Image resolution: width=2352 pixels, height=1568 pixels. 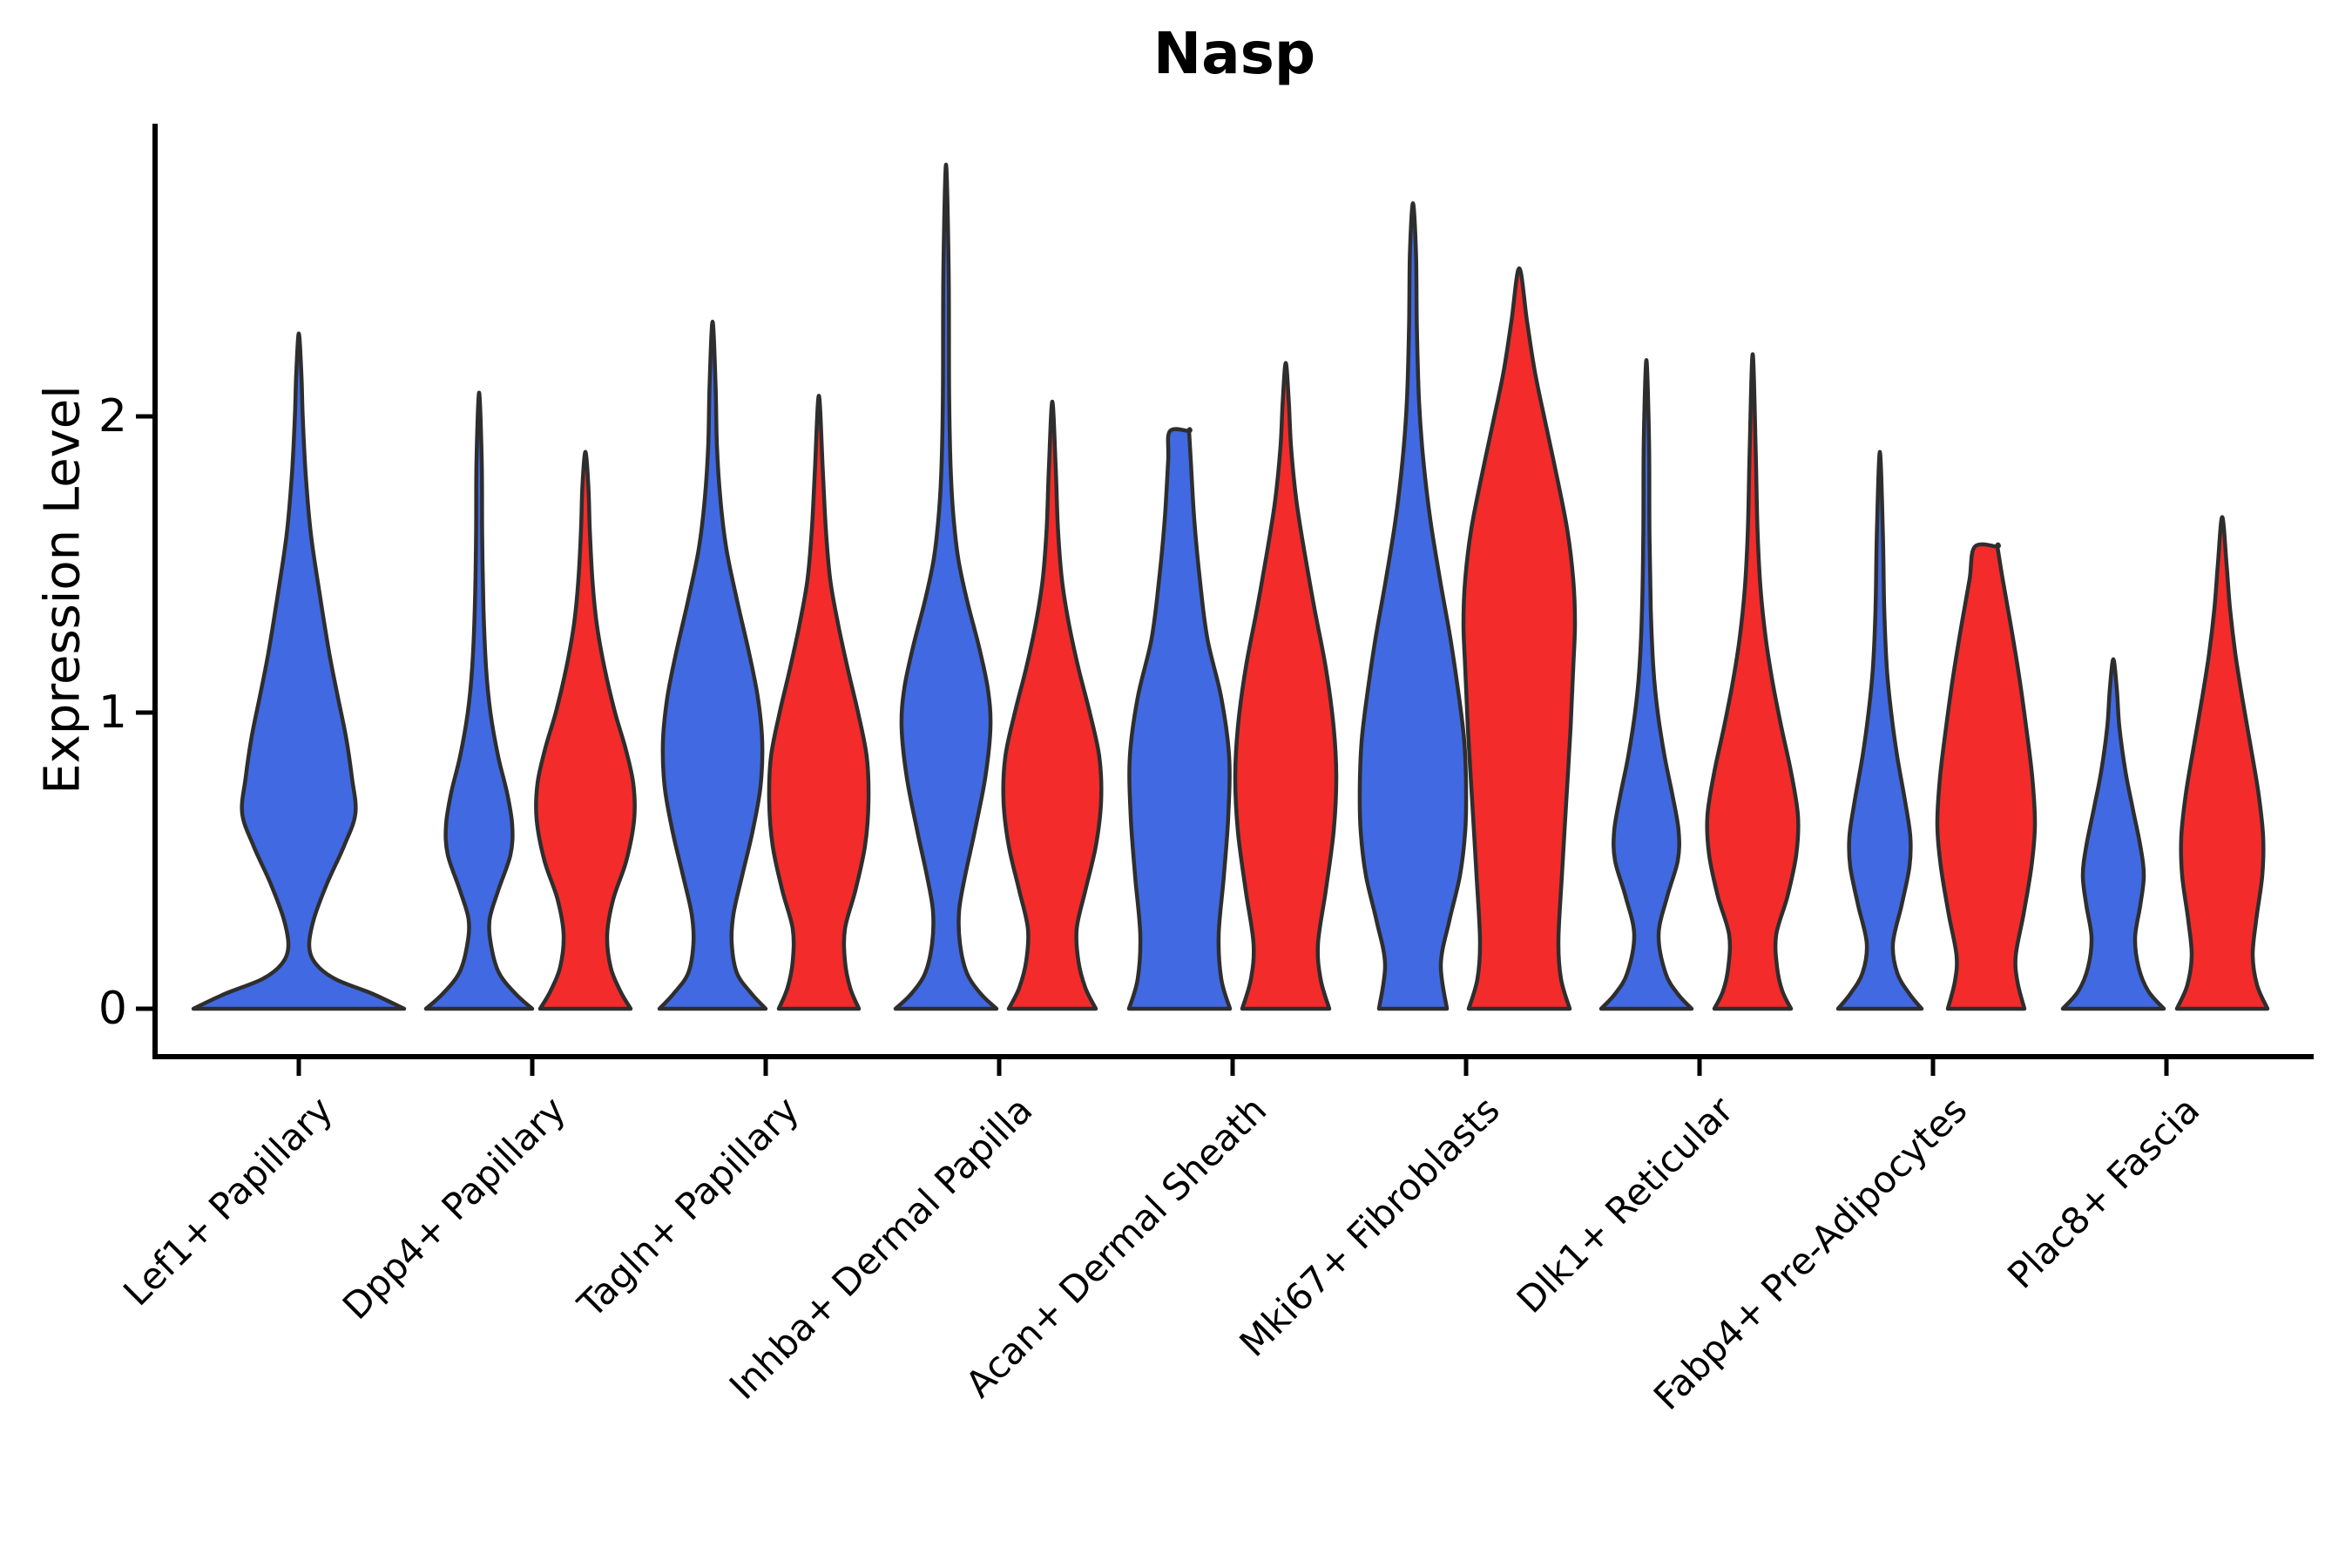 I want to click on violin-inhba-dermal-papilla-red, so click(x=1053, y=705).